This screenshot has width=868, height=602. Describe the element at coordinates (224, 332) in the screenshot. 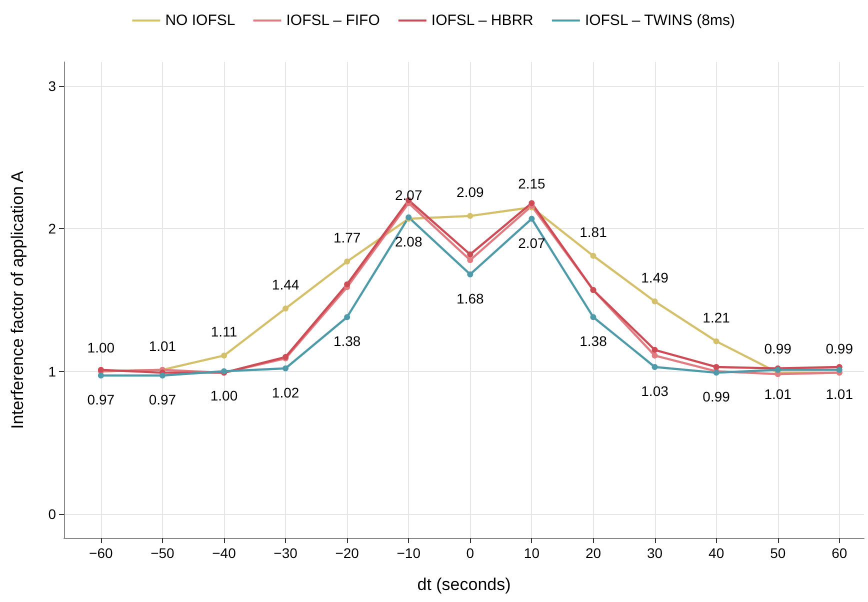

I see `data-label: 1.11` at that location.